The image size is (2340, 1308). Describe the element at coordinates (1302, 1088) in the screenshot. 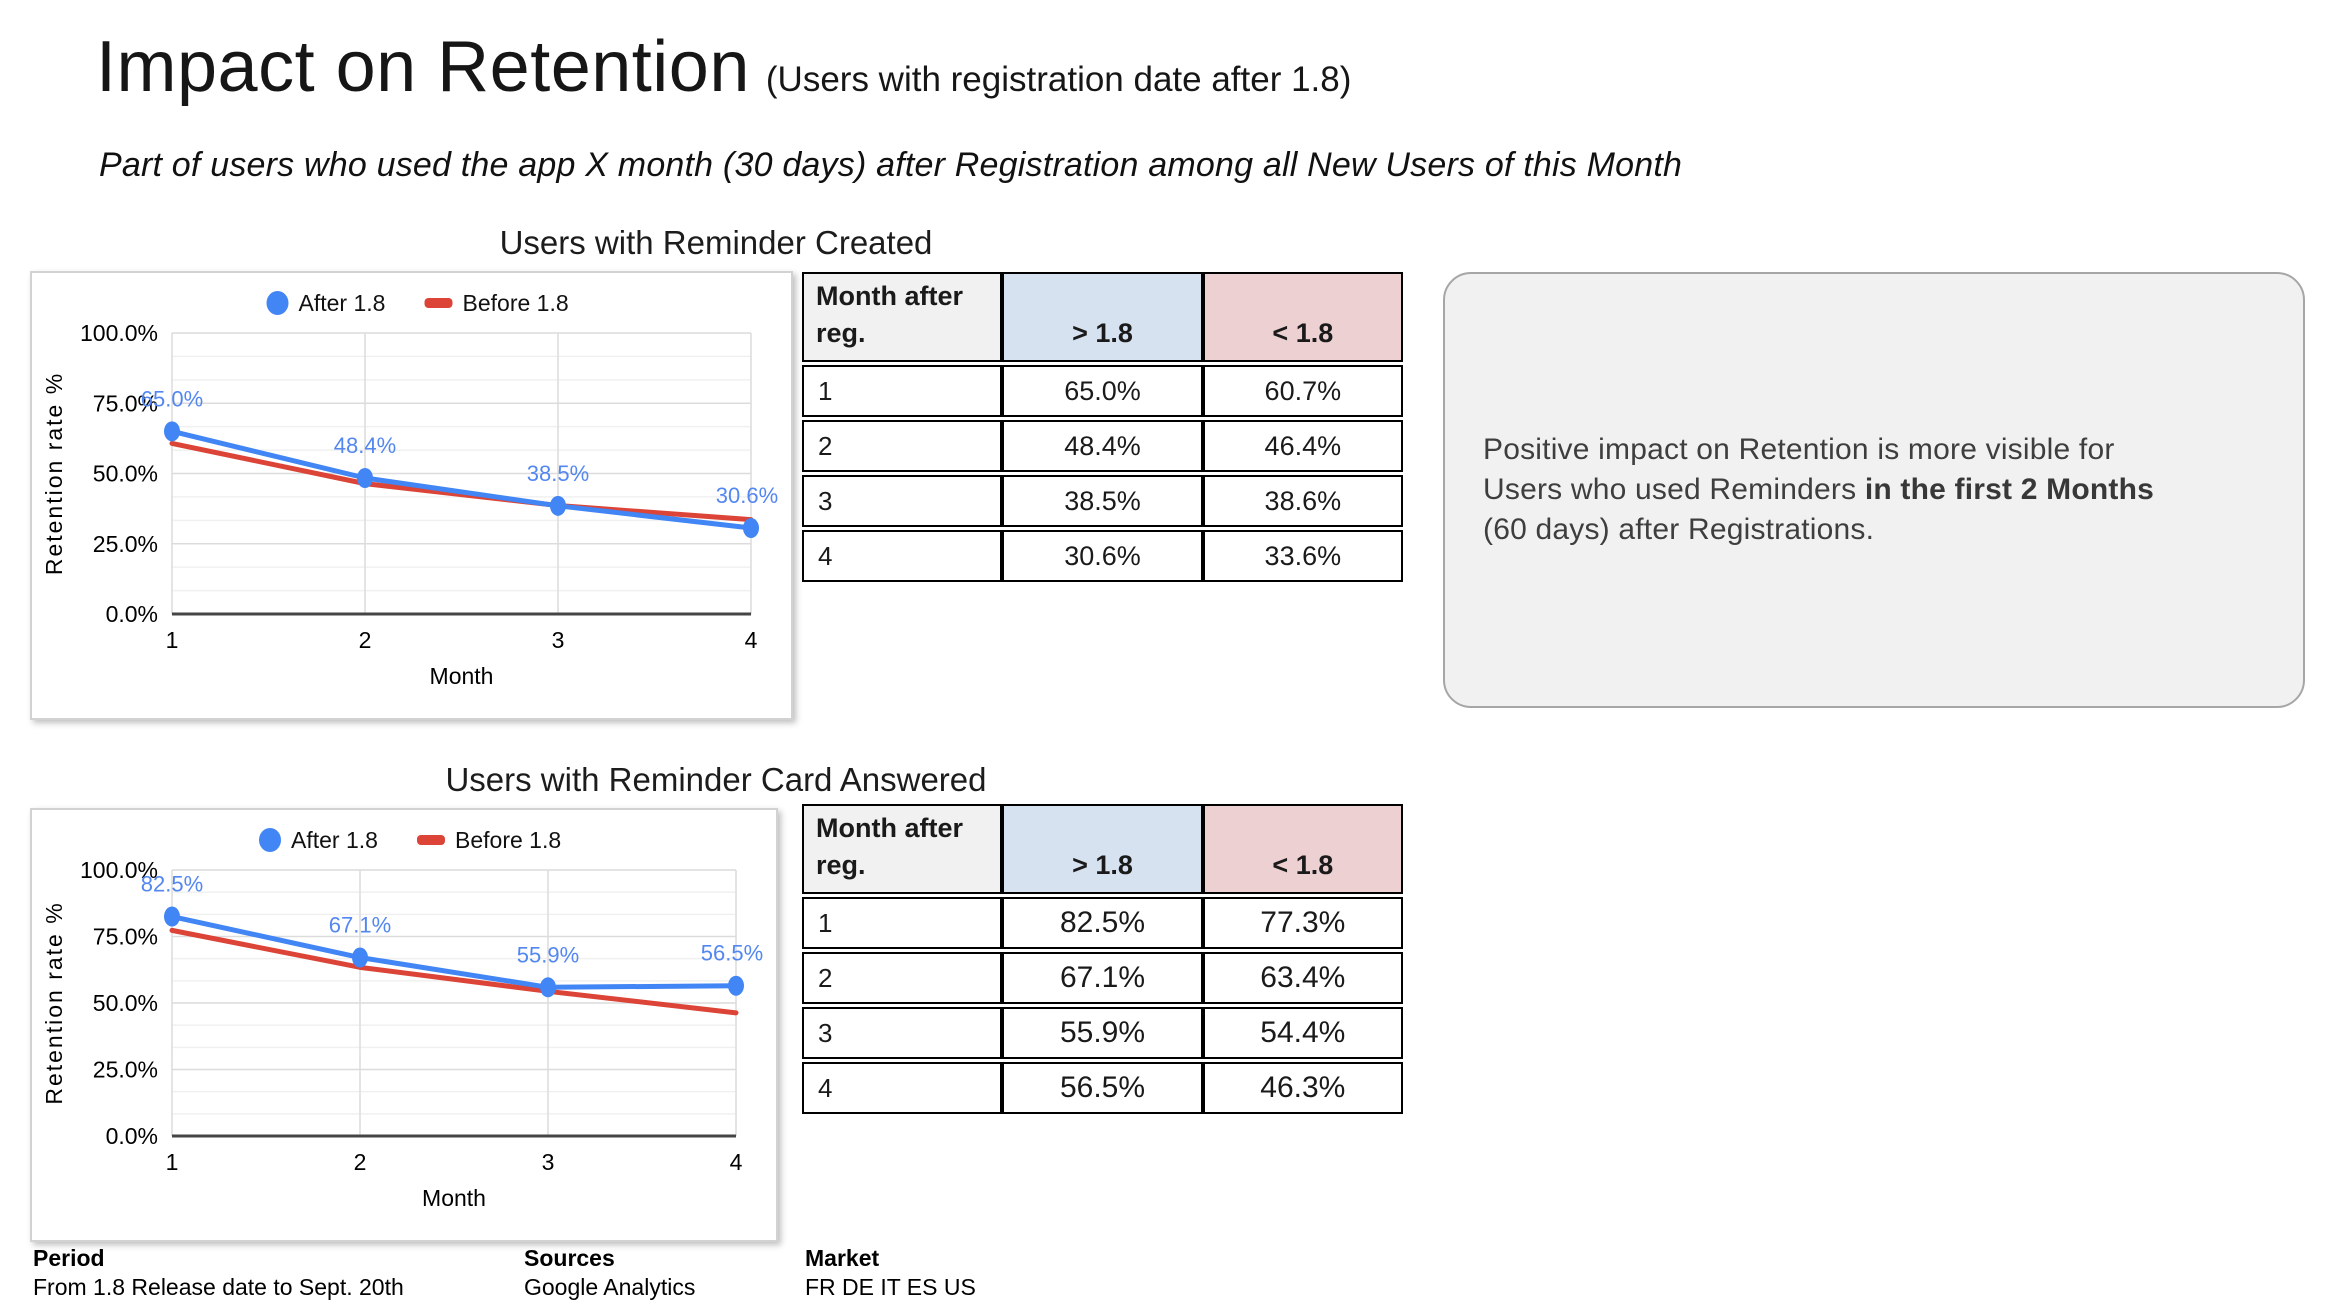

I see `table-cell: 46.3%` at that location.